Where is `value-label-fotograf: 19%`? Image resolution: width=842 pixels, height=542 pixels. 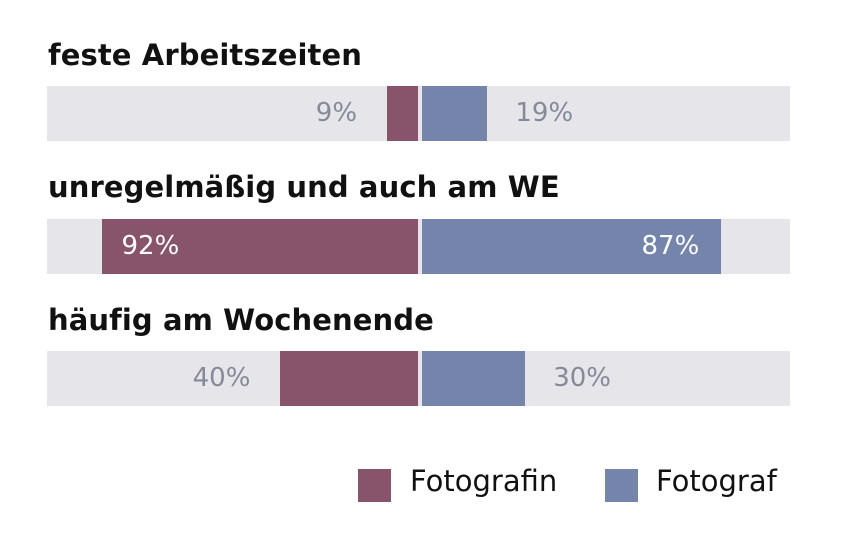
value-label-fotograf: 19% is located at coordinates (544, 113).